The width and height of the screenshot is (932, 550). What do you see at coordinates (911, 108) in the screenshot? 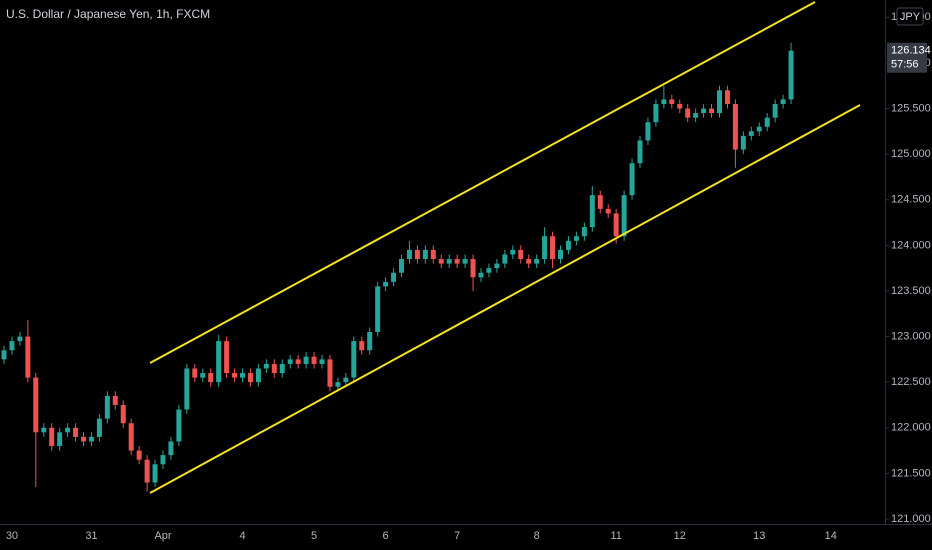
I see `y-tick-label: 125.500` at bounding box center [911, 108].